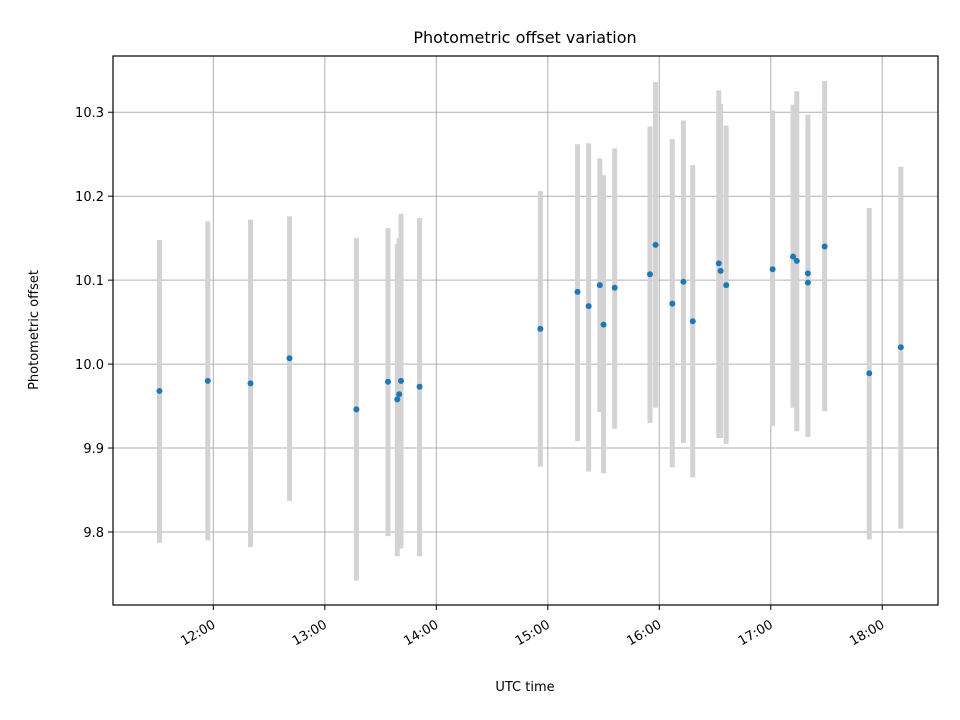  Describe the element at coordinates (89, 365) in the screenshot. I see `y-tick-label: 10.0` at that location.